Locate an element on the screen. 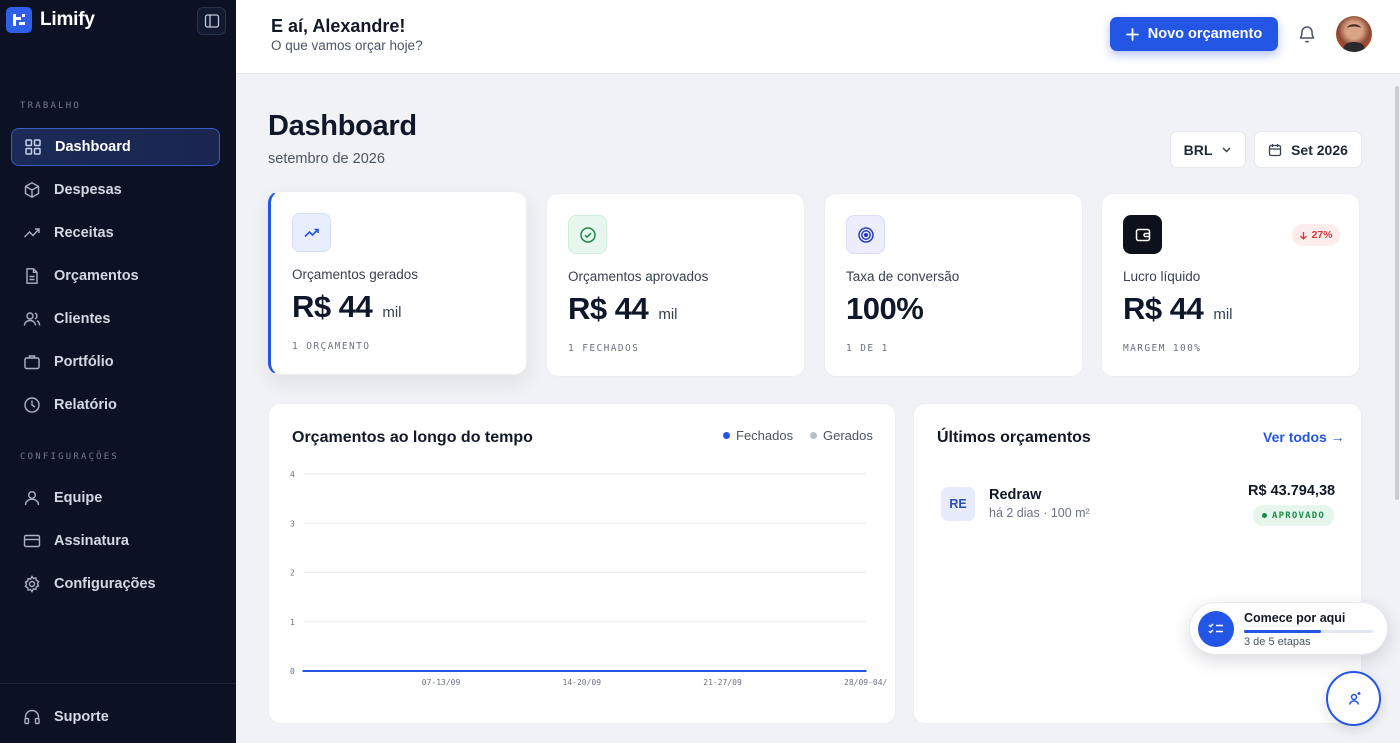  plus-icon is located at coordinates (1132, 34).